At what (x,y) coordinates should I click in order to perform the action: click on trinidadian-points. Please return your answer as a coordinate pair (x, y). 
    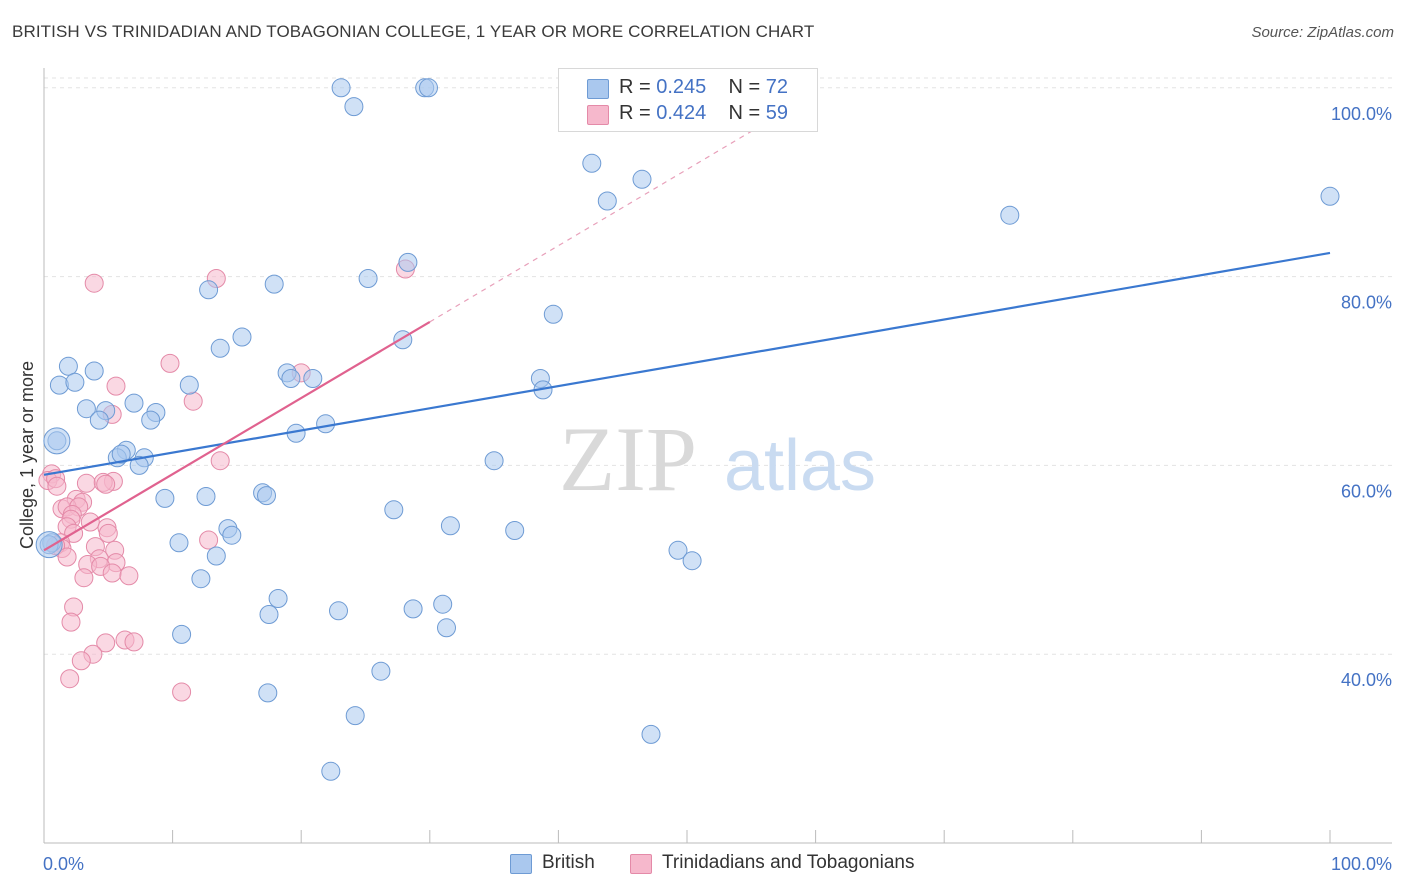
    Looking at the image, I should click on (226, 480).